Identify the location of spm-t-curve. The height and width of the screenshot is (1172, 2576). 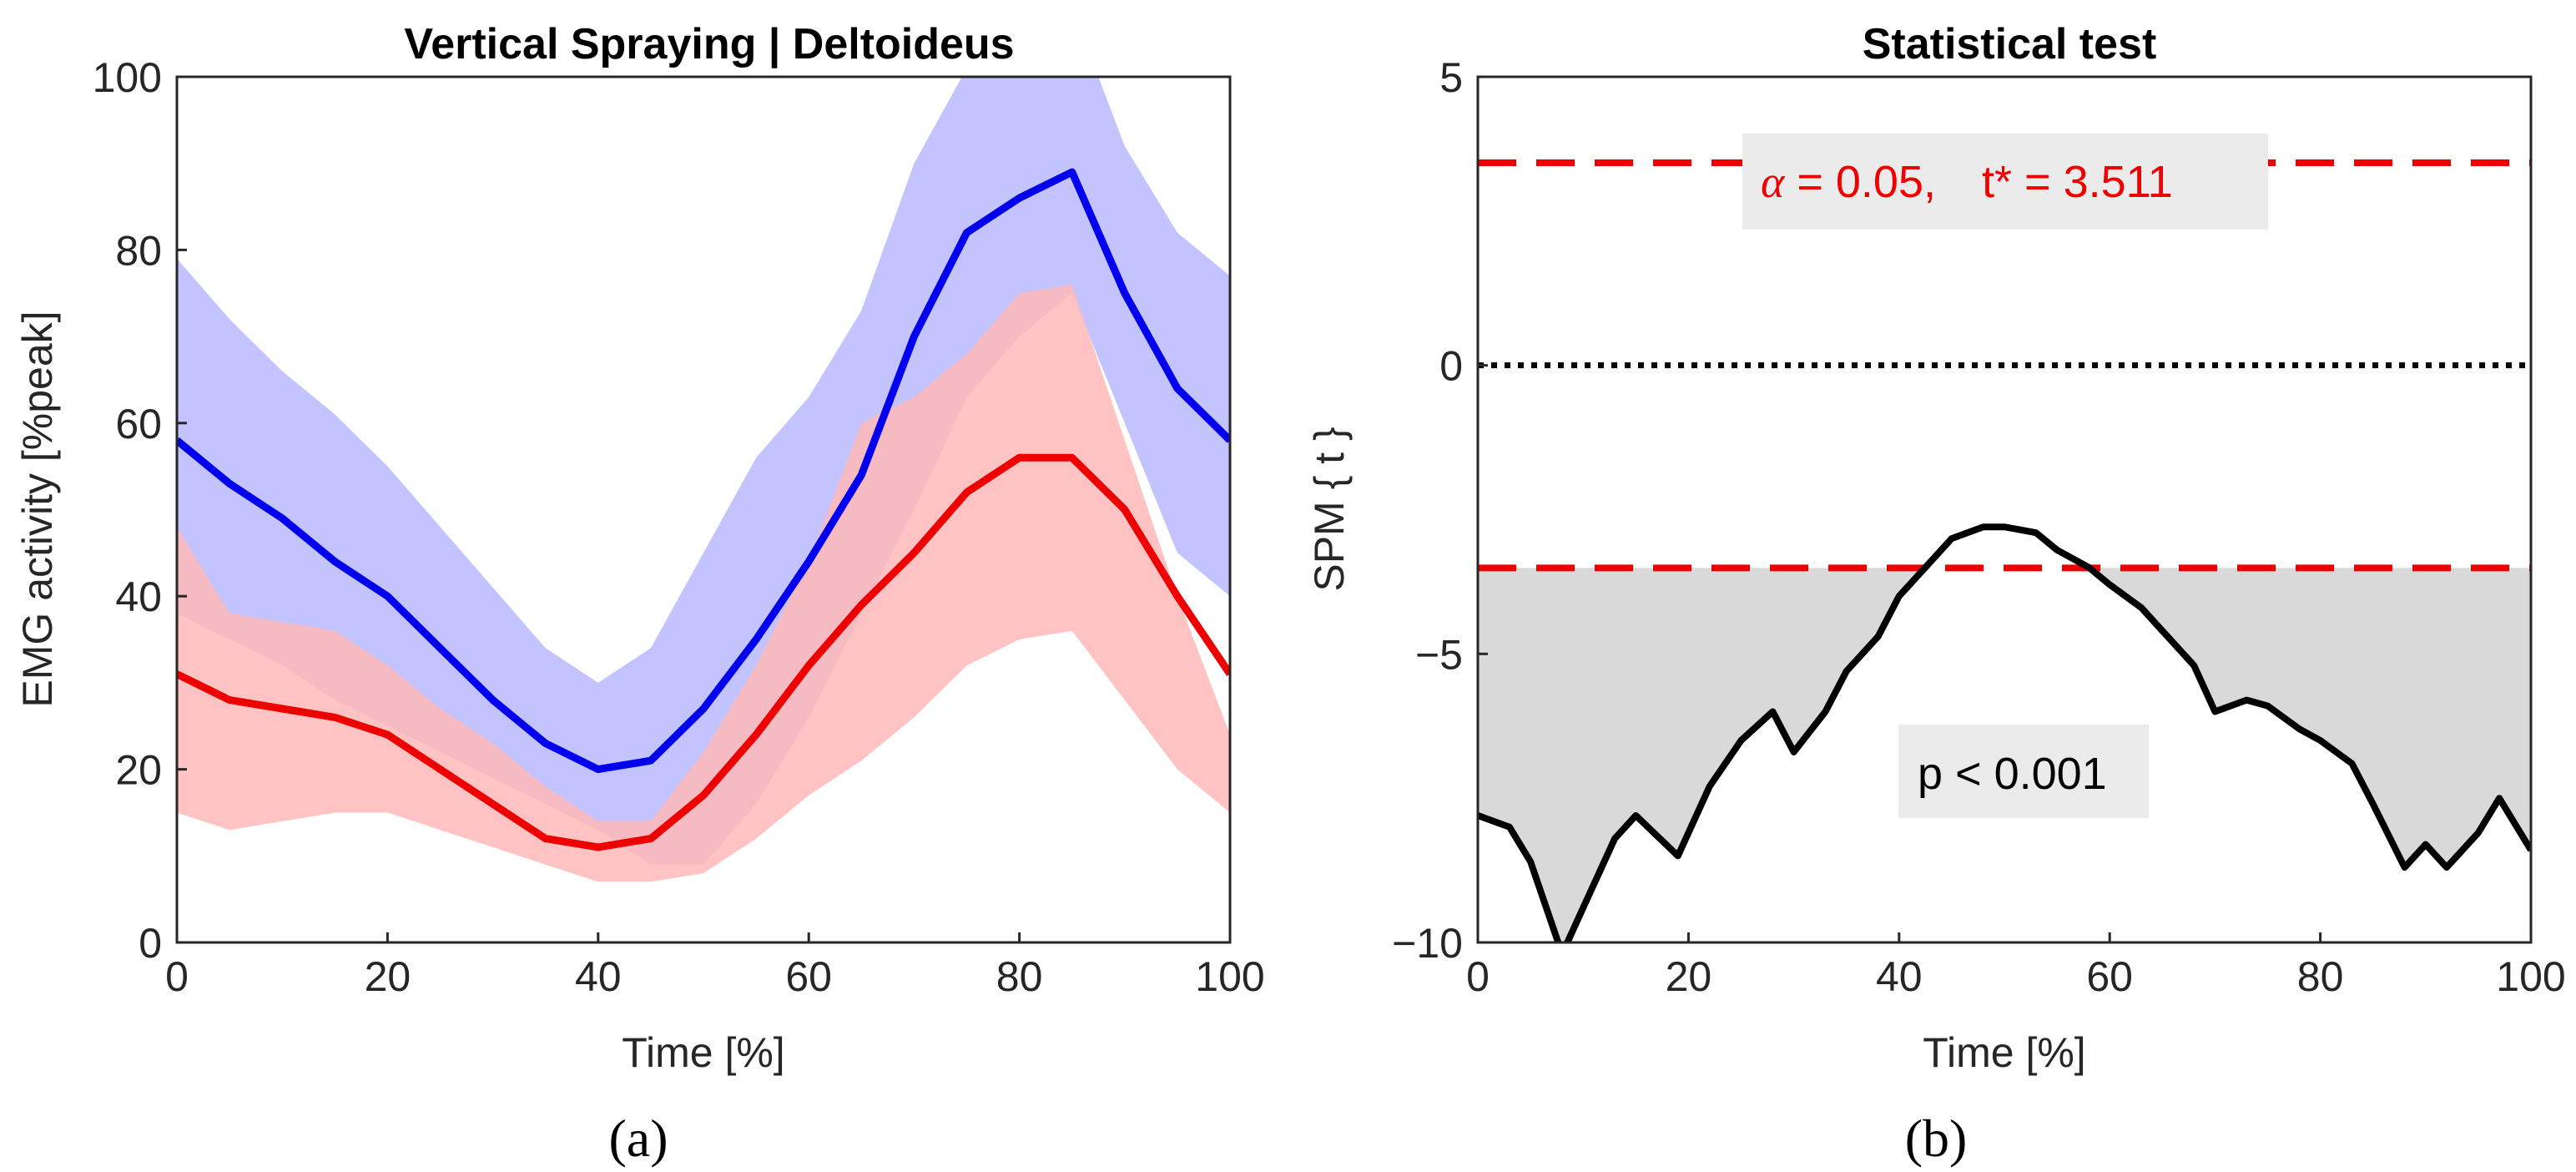
(2004, 732).